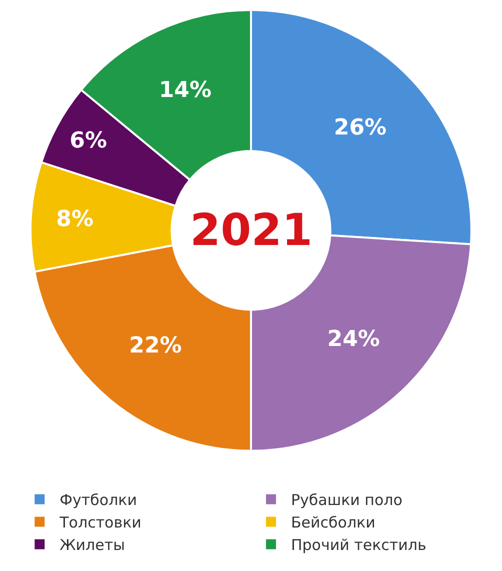  What do you see at coordinates (360, 127) in the screenshot?
I see `data-label: 26%` at bounding box center [360, 127].